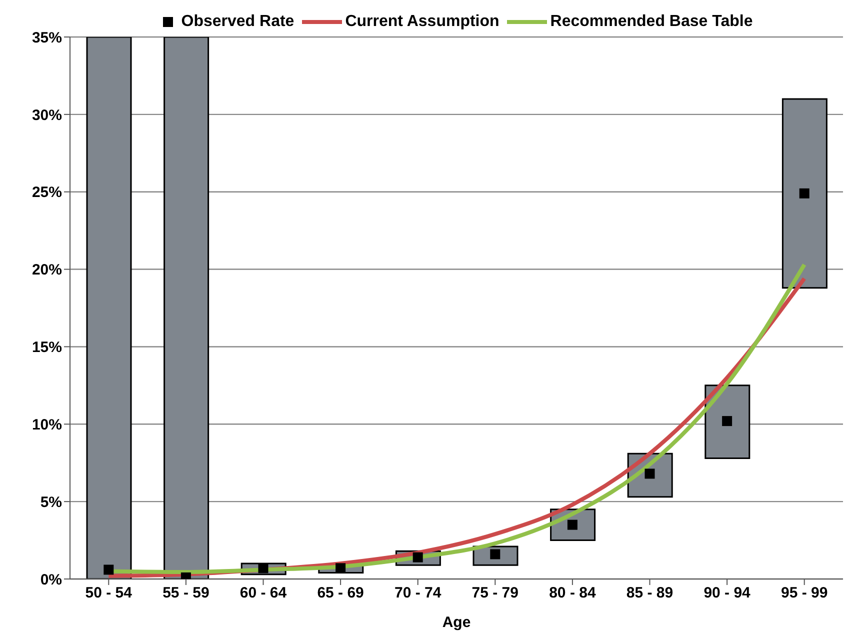 This screenshot has width=861, height=642. Describe the element at coordinates (340, 593) in the screenshot. I see `x-tick-label: 65 - 69` at that location.